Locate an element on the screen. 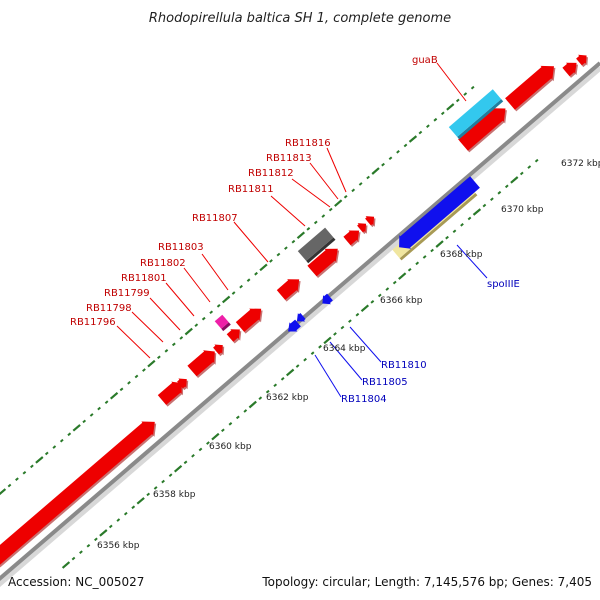 This screenshot has height=600, width=600. gene-highlight-yellow-edge is located at coordinates (438, 227).